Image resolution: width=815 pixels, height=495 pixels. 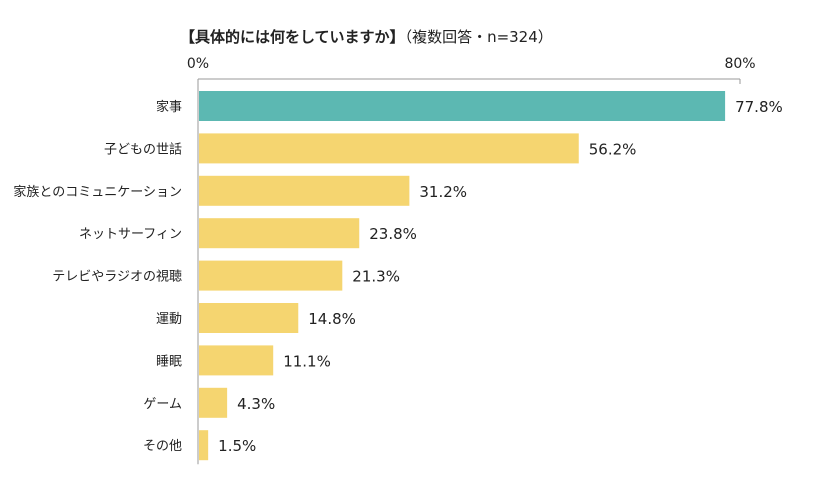 I want to click on category-label: テレビやラジオの視聴, so click(x=117, y=277).